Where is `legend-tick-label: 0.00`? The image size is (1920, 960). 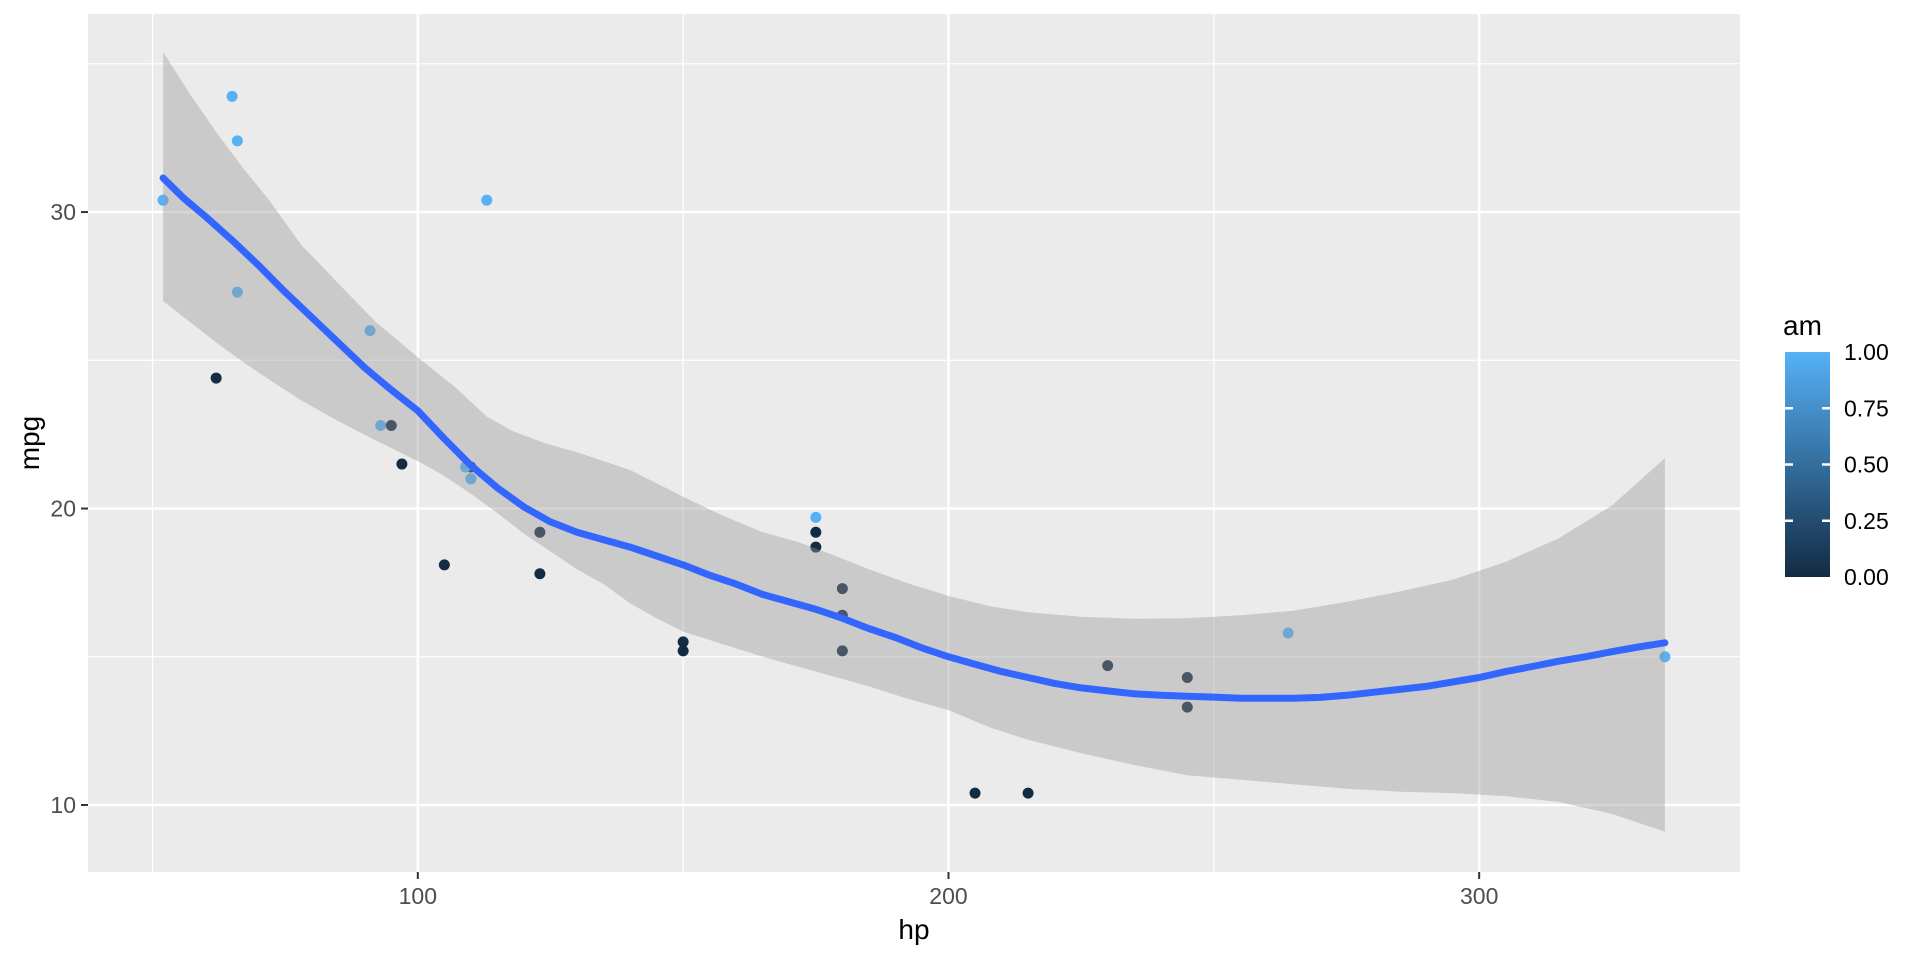
legend-tick-label: 0.00 is located at coordinates (1866, 577).